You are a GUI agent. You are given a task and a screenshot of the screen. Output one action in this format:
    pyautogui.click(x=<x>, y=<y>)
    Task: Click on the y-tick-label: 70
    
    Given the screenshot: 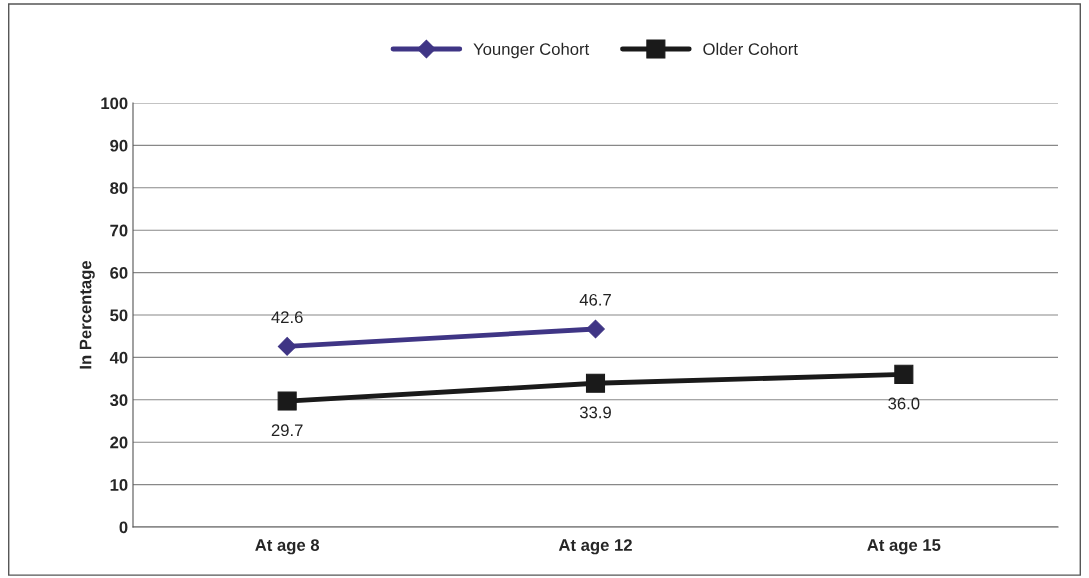 What is the action you would take?
    pyautogui.click(x=119, y=230)
    